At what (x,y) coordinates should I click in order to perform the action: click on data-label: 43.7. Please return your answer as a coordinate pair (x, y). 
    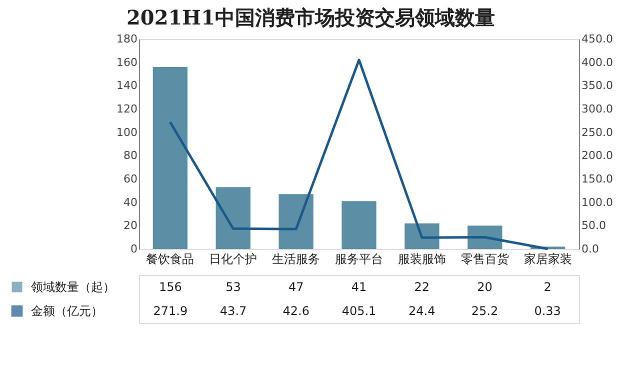
    Looking at the image, I should click on (233, 311).